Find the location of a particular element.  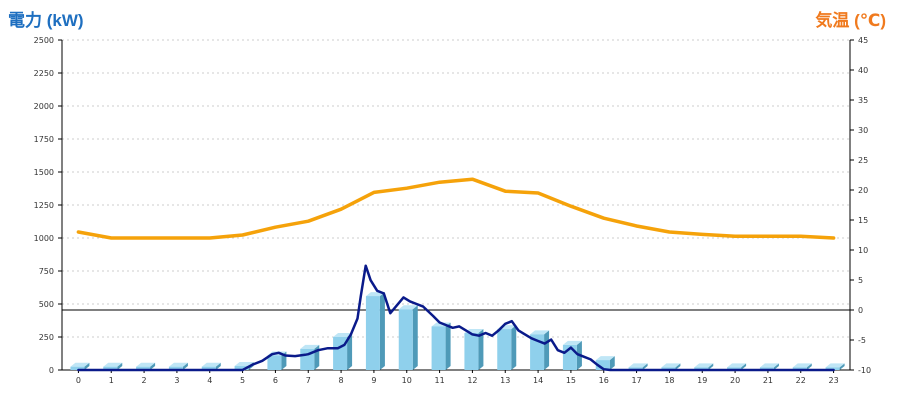

right-tick-label: -10 is located at coordinates (864, 370).